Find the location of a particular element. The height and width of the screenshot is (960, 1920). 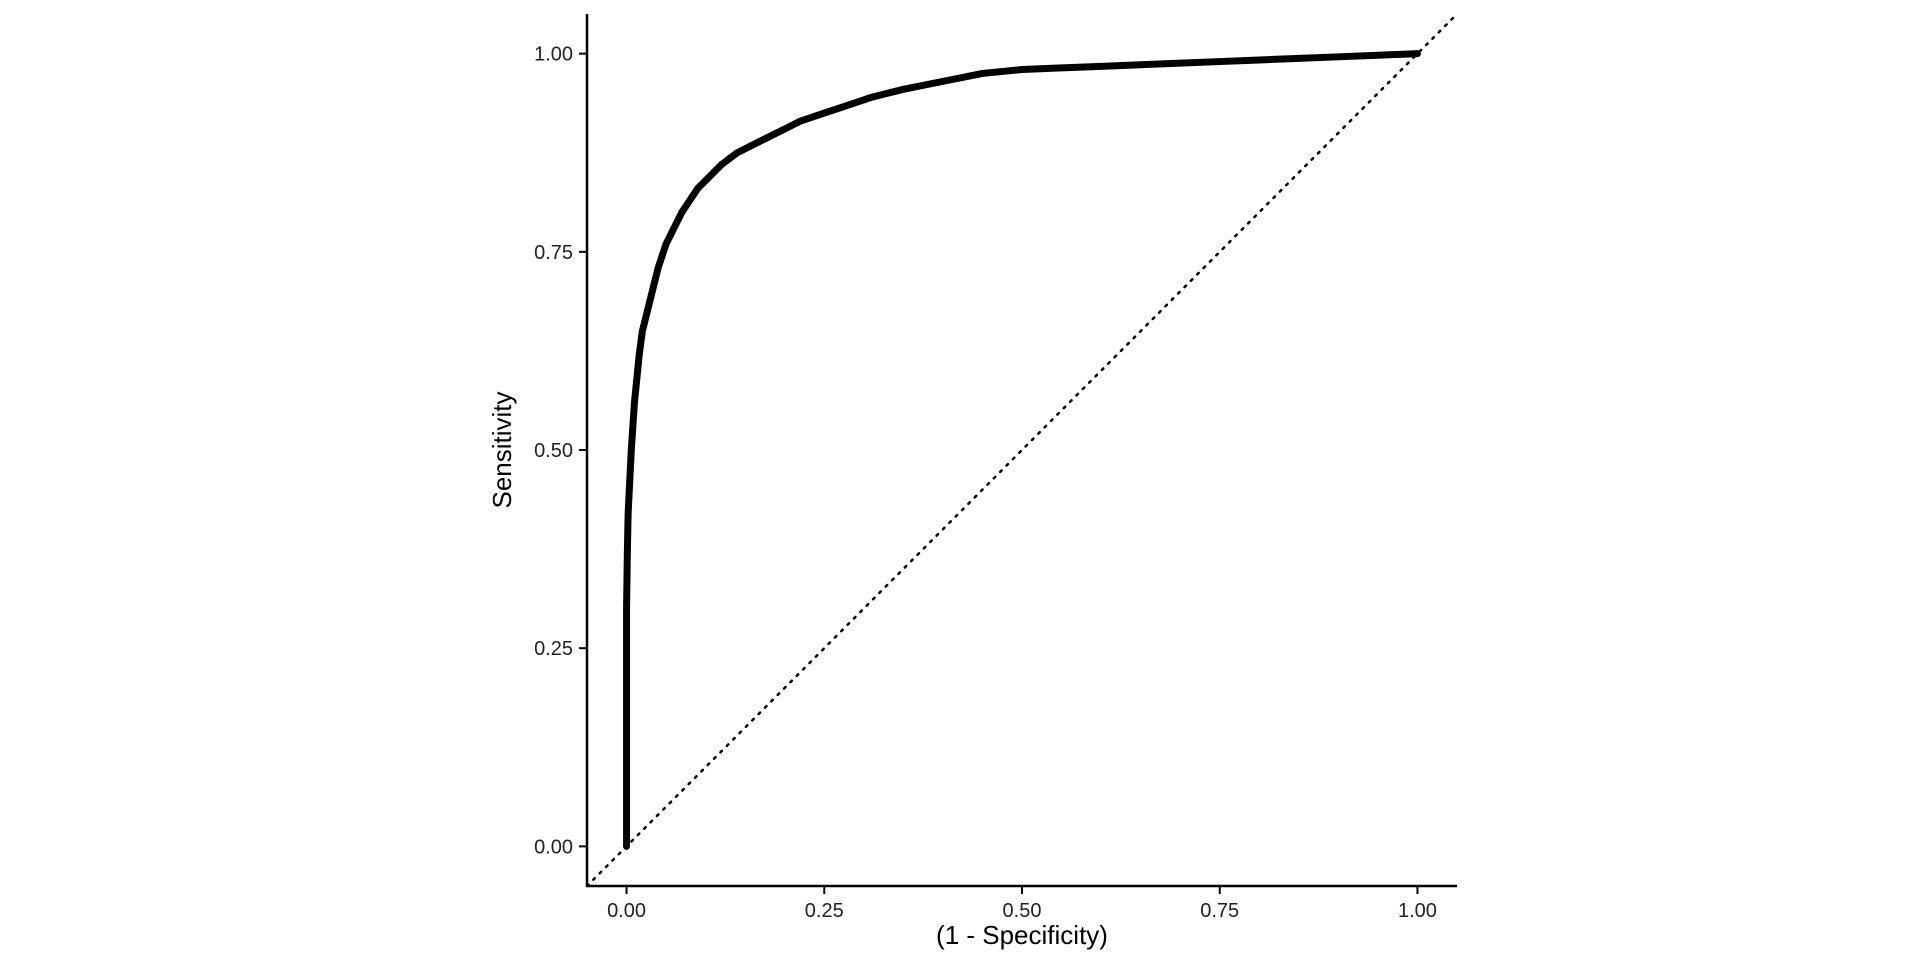

y-tick-label: 0.00 is located at coordinates (553, 847).